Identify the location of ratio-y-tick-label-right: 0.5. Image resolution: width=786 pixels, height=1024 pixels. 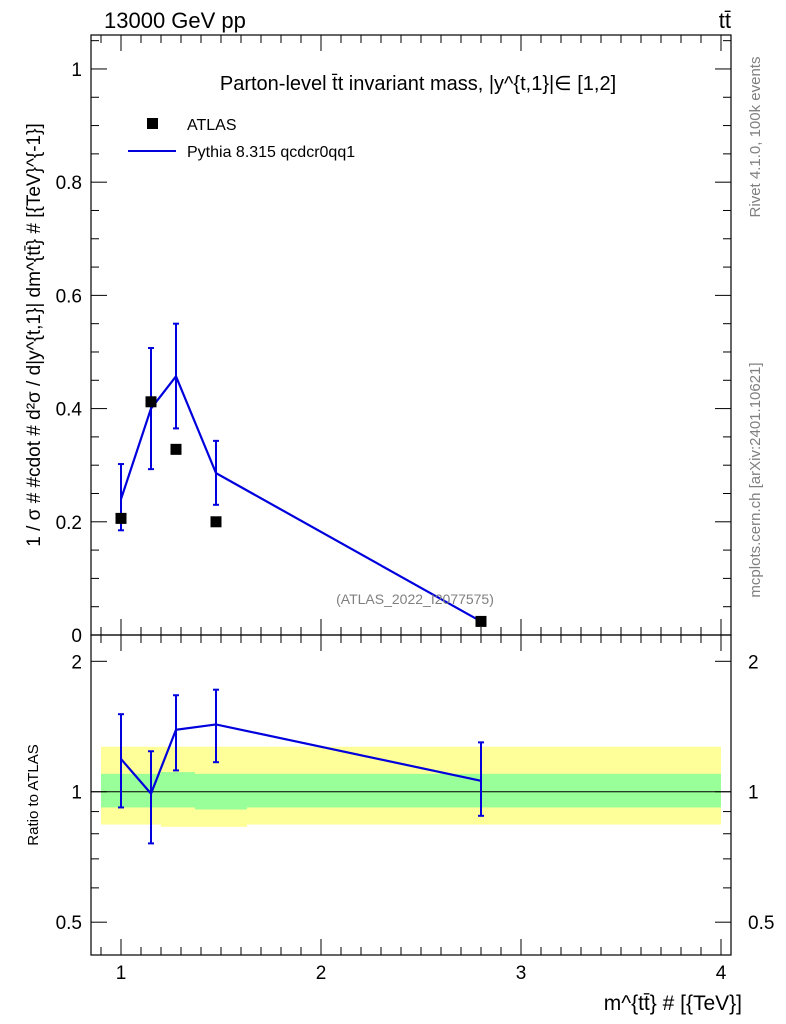
(761, 923).